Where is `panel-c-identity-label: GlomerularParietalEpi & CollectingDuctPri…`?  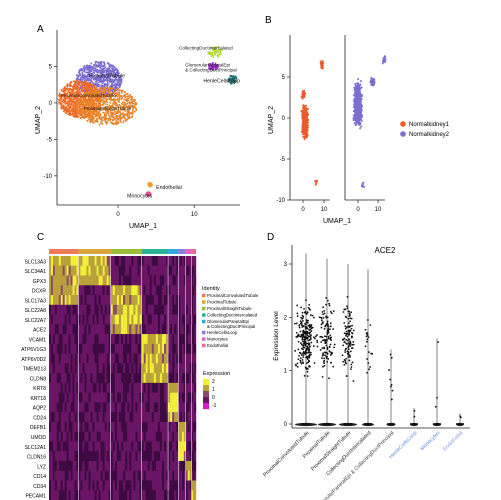 panel-c-identity-label: GlomerularParietalEpi & CollectingDuctPri… is located at coordinates (231, 324).